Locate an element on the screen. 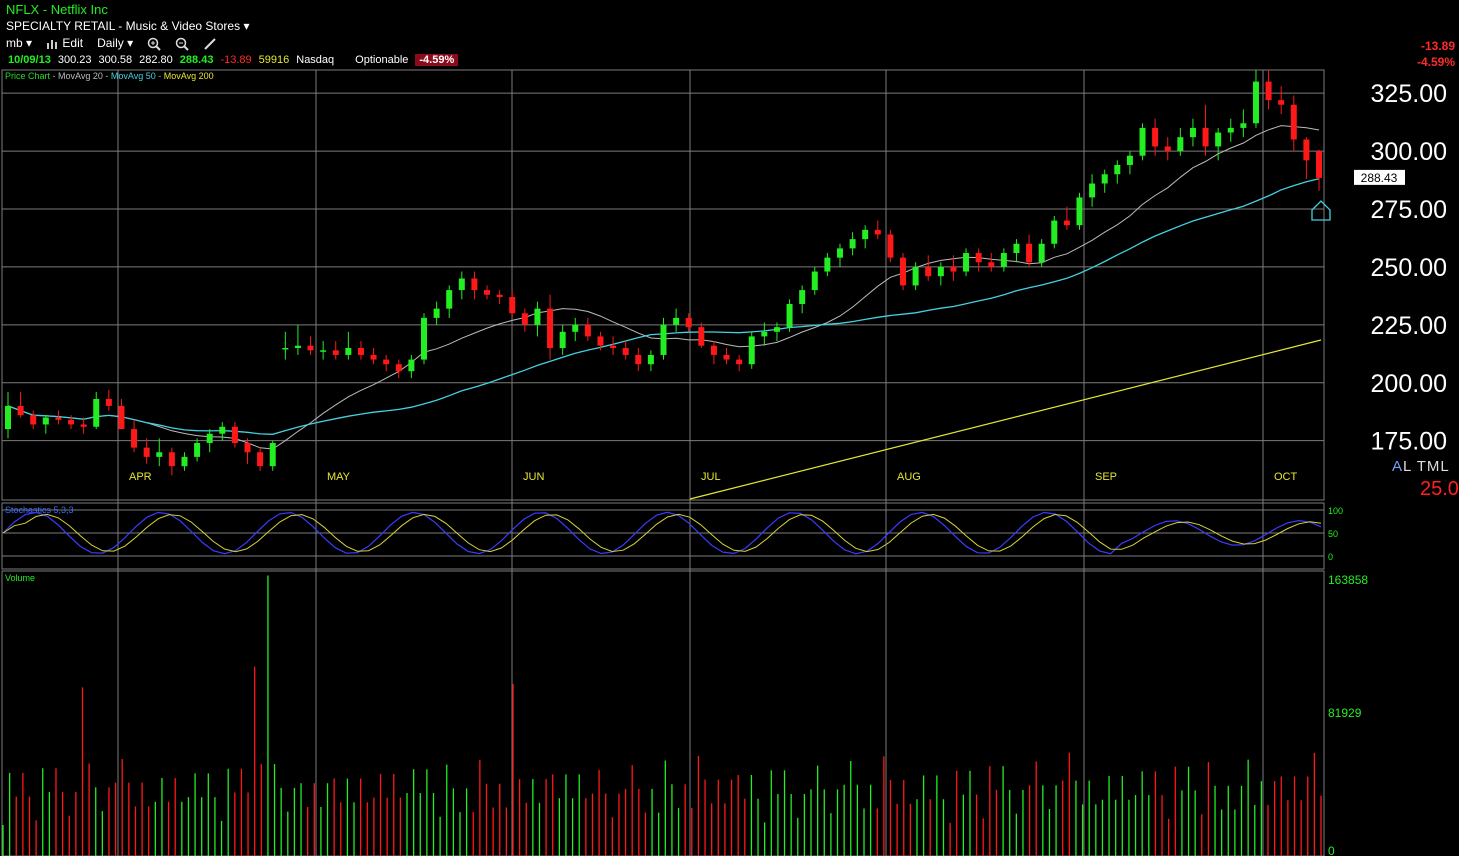 The height and width of the screenshot is (856, 1459). price-axis-label: 325.00 is located at coordinates (1409, 94).